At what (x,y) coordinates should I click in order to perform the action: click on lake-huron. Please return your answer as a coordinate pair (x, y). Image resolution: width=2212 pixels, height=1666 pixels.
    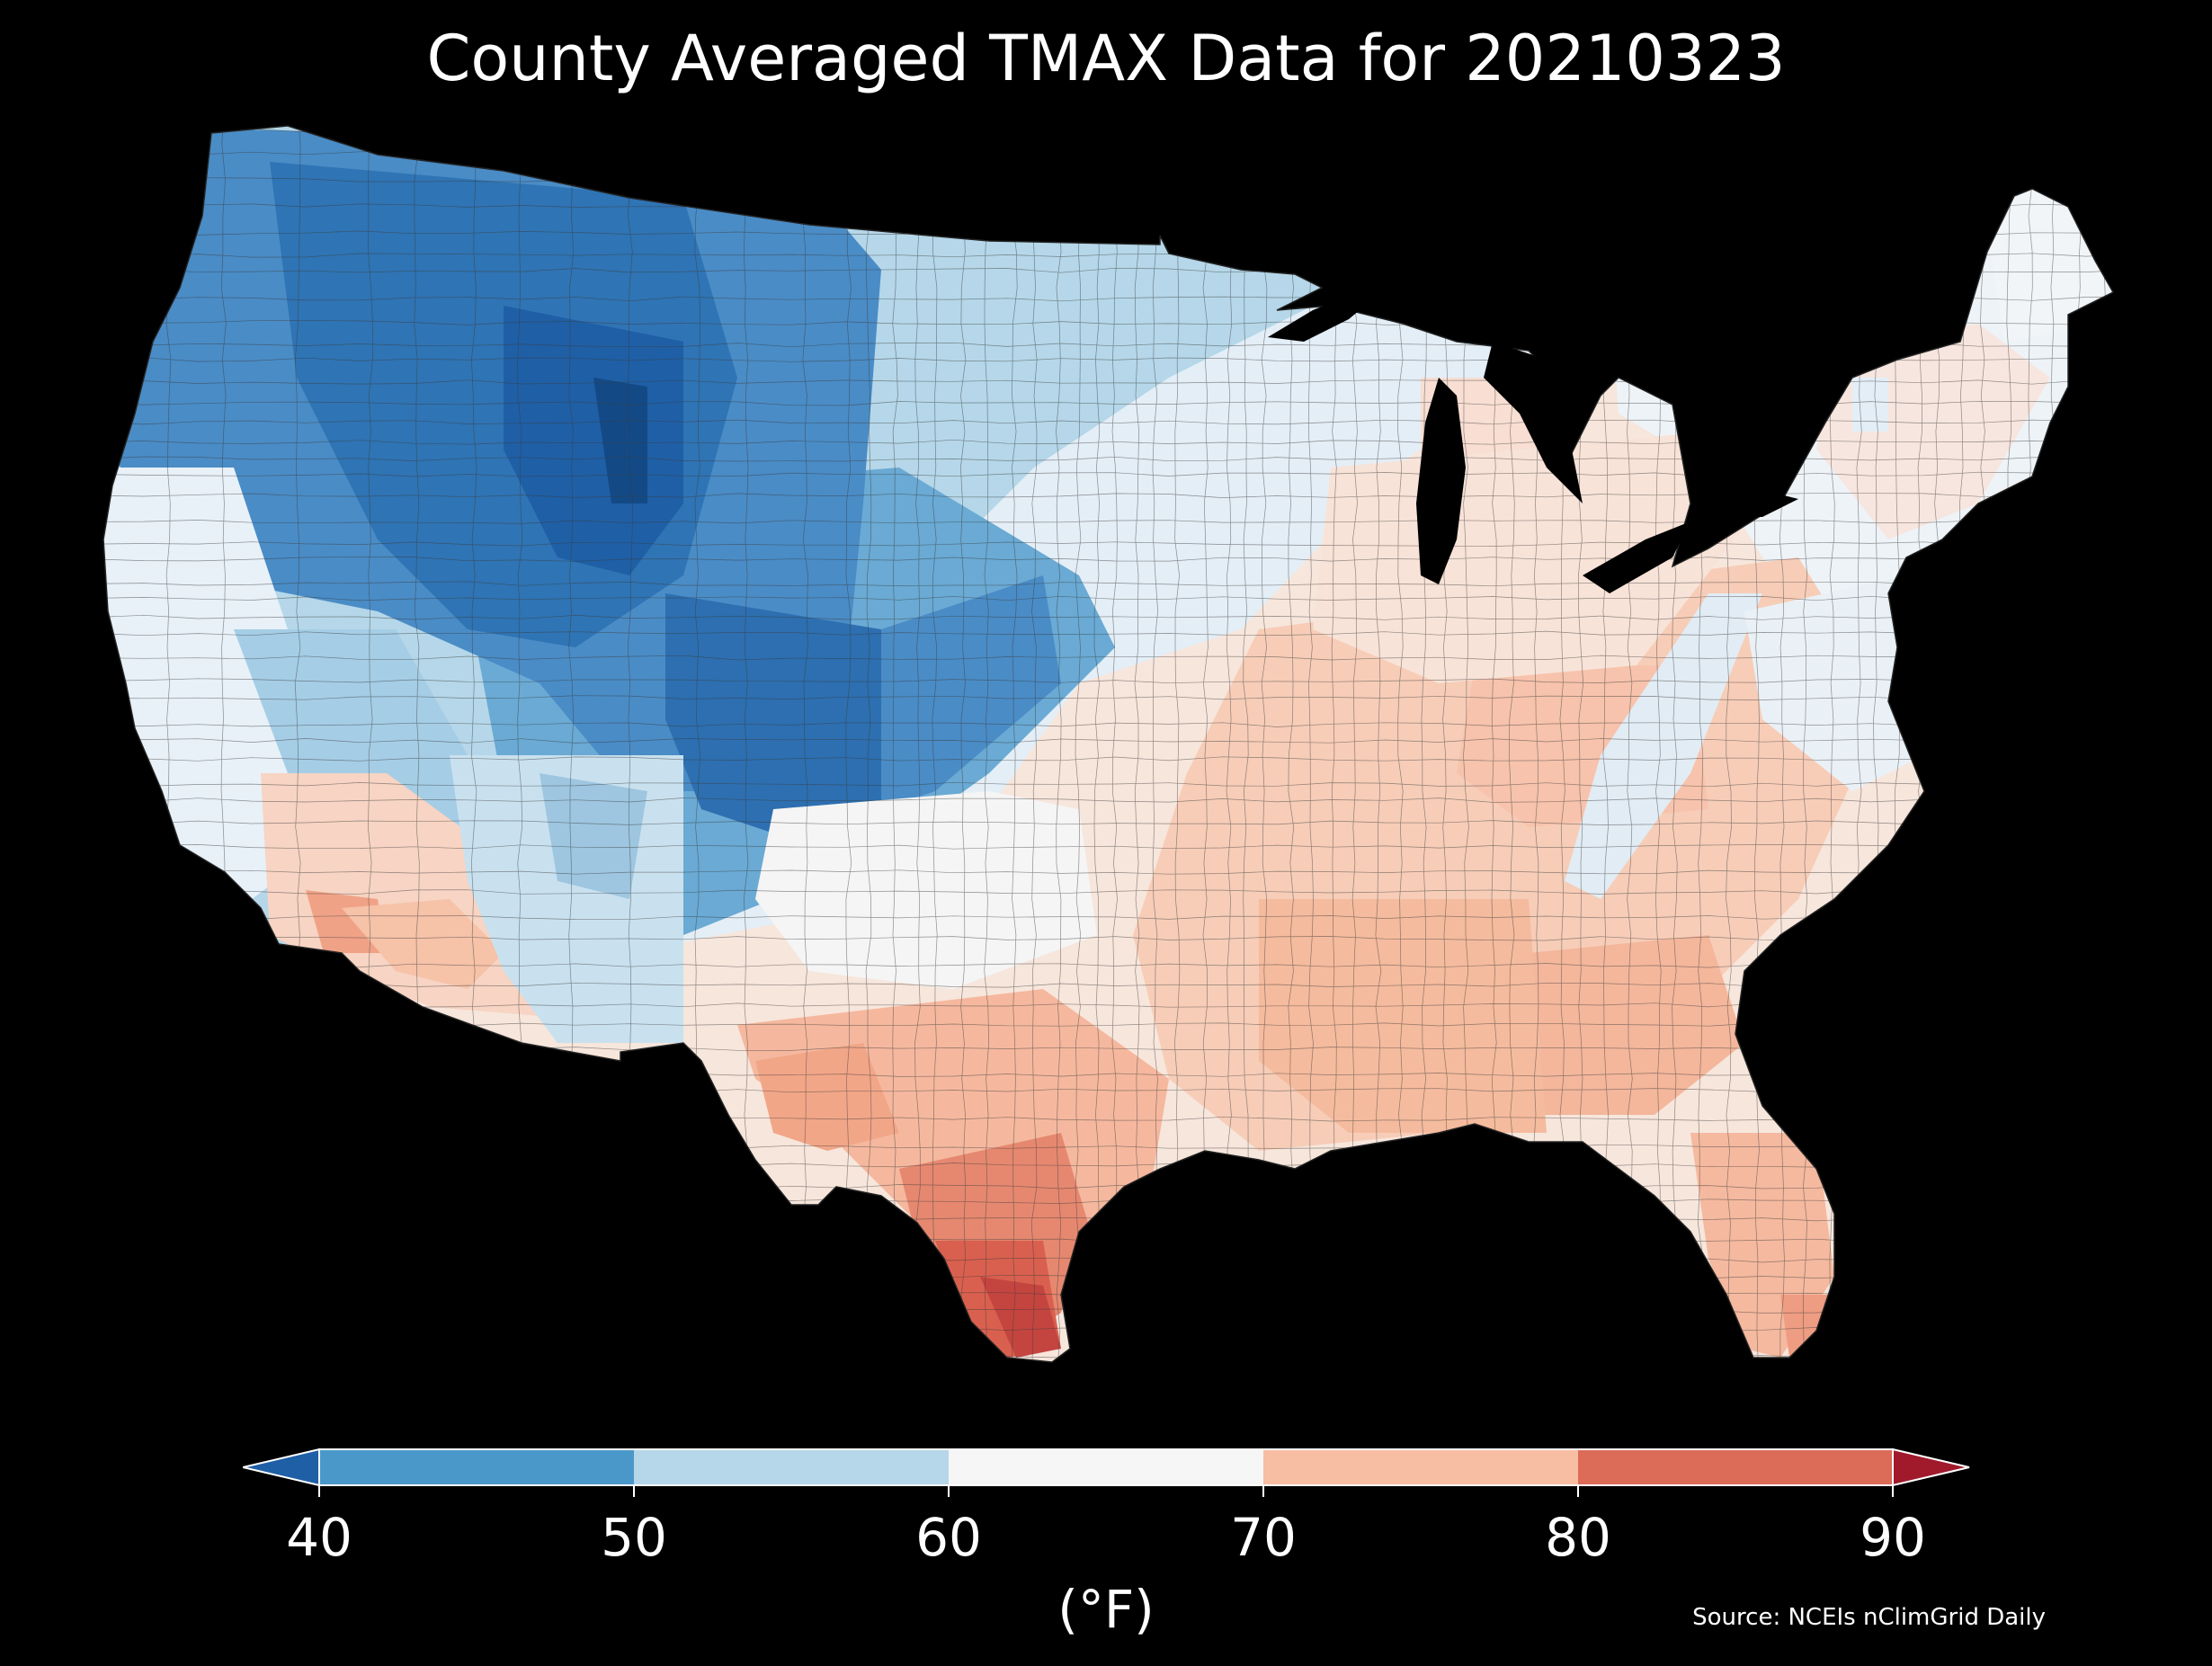
    Looking at the image, I should click on (1533, 423).